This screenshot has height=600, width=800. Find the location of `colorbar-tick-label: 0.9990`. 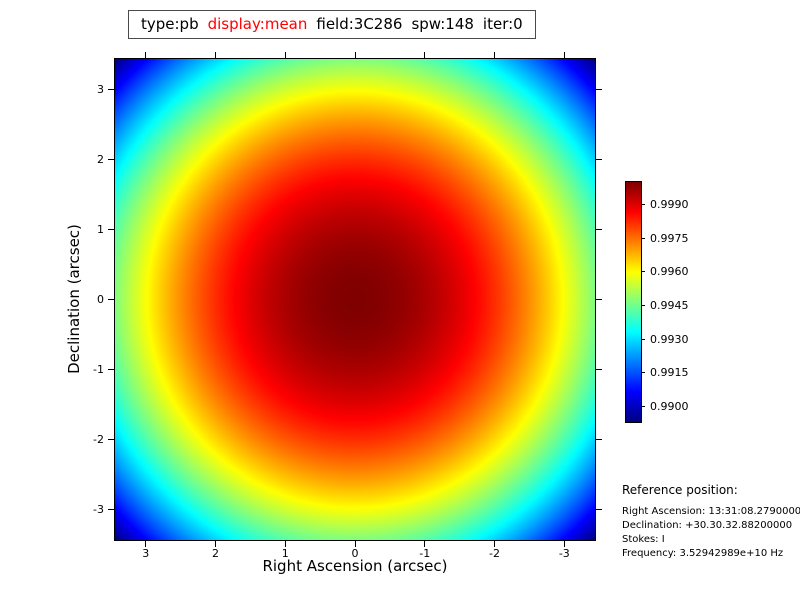

colorbar-tick-label: 0.9990 is located at coordinates (669, 204).